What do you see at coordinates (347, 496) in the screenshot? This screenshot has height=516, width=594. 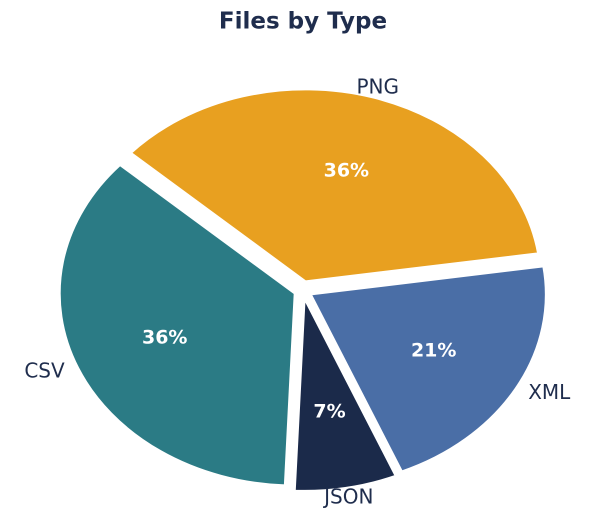 I see `slice-category-label: JSON` at bounding box center [347, 496].